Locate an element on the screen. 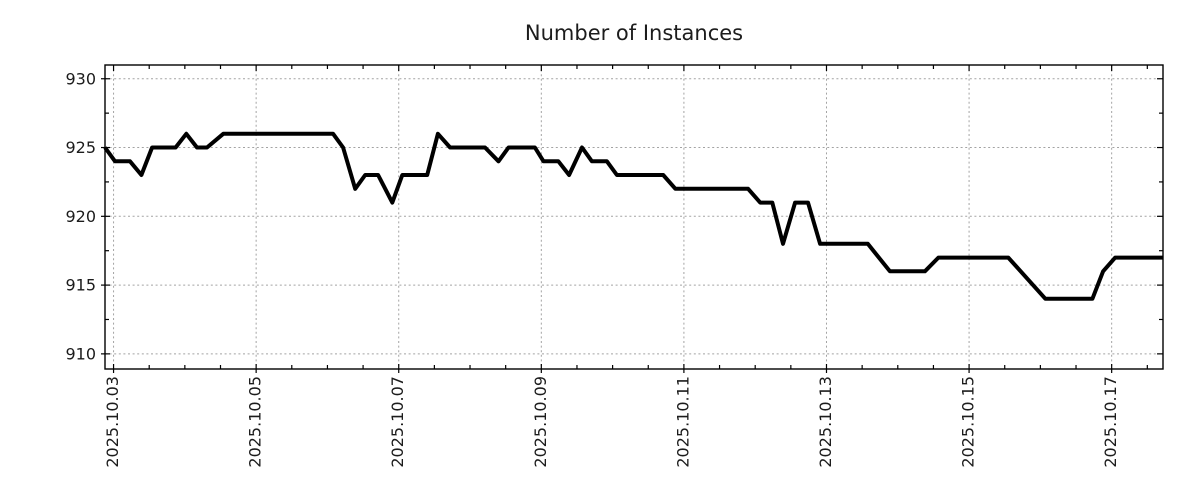  y-tick-label: 920 is located at coordinates (80, 216).